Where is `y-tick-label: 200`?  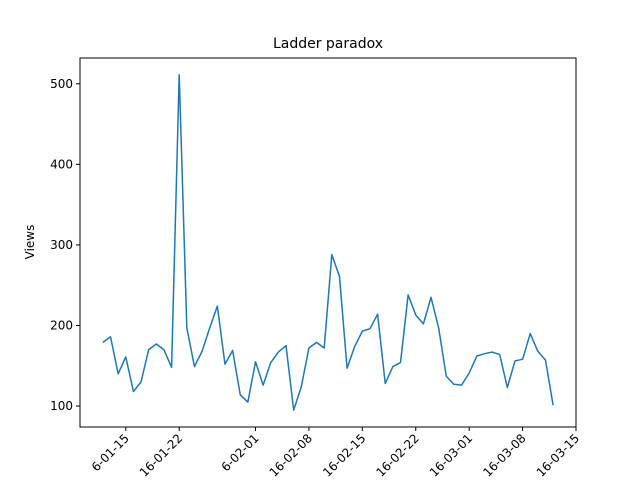
y-tick-label: 200 is located at coordinates (61, 325).